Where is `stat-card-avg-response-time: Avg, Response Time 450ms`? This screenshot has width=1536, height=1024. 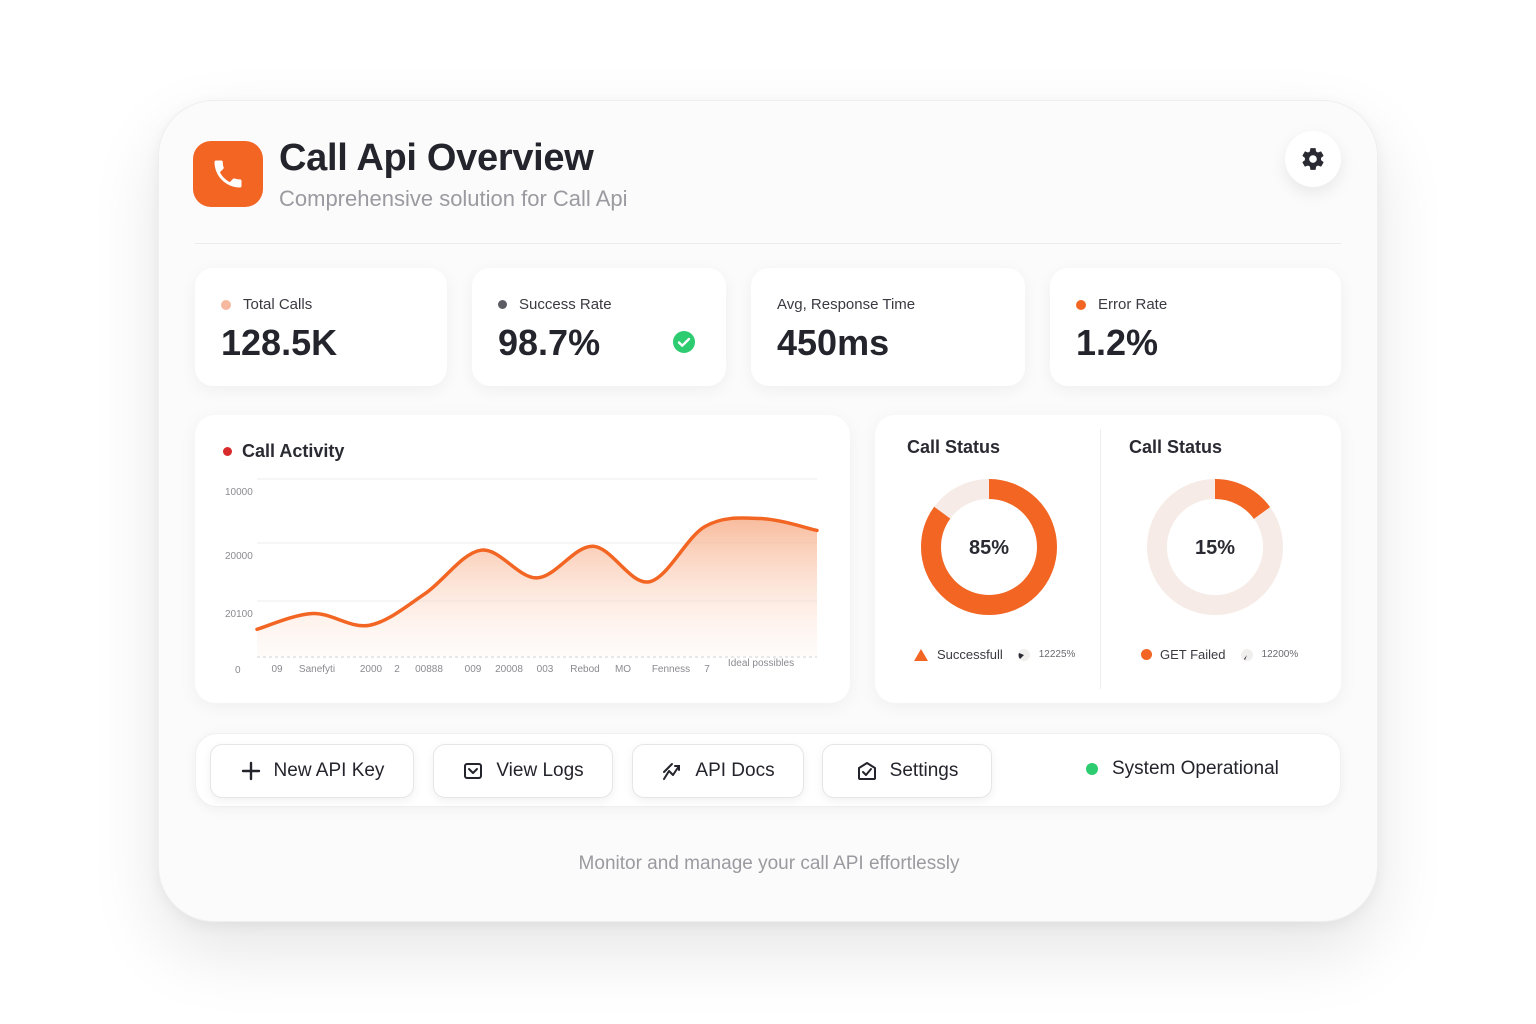
stat-card-avg-response-time: Avg, Response Time 450ms is located at coordinates (888, 327).